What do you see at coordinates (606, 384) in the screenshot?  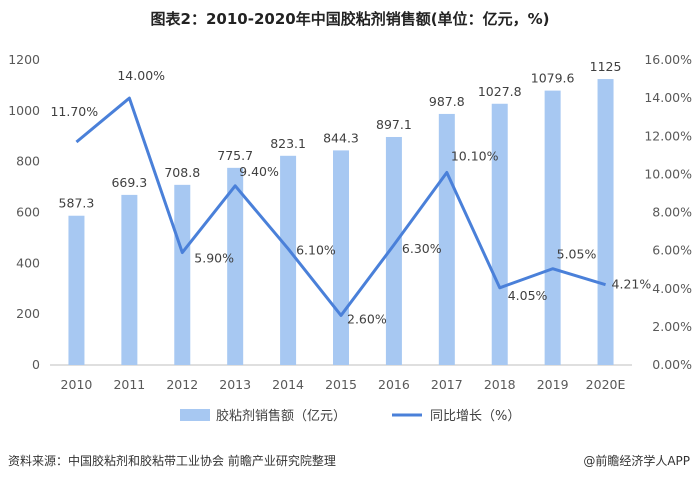 I see `x-tick-label: 2020E` at bounding box center [606, 384].